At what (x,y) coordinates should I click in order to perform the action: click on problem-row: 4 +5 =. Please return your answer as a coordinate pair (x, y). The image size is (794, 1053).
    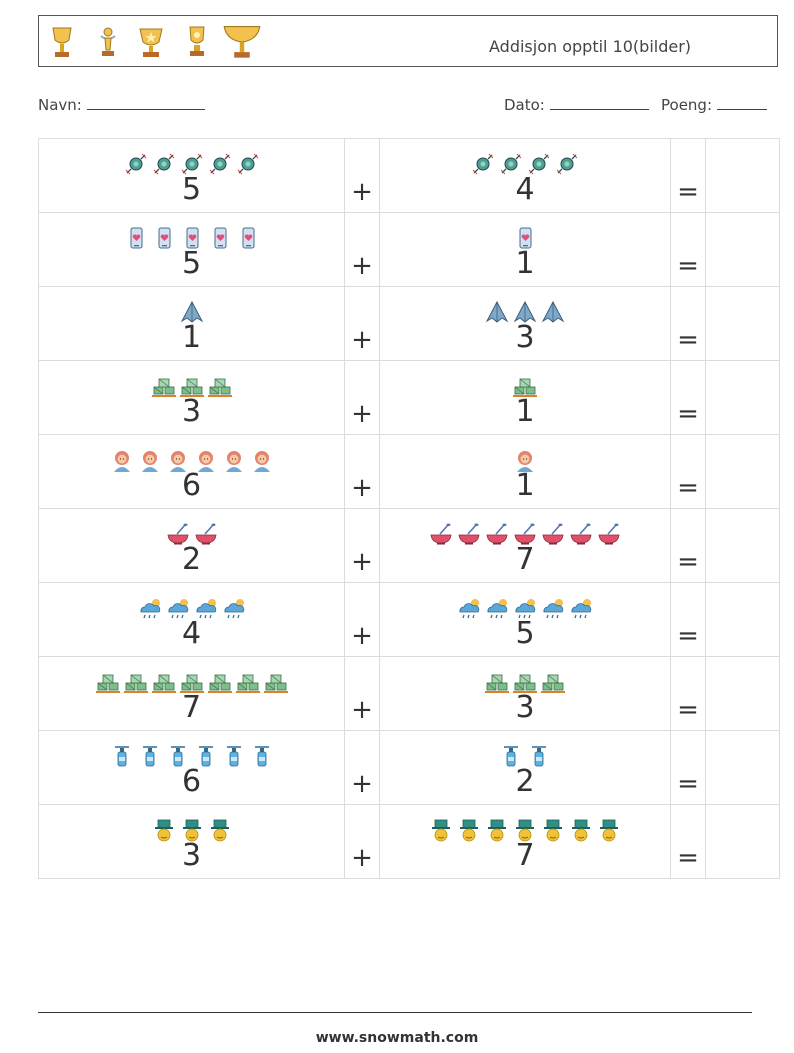
    Looking at the image, I should click on (409, 619).